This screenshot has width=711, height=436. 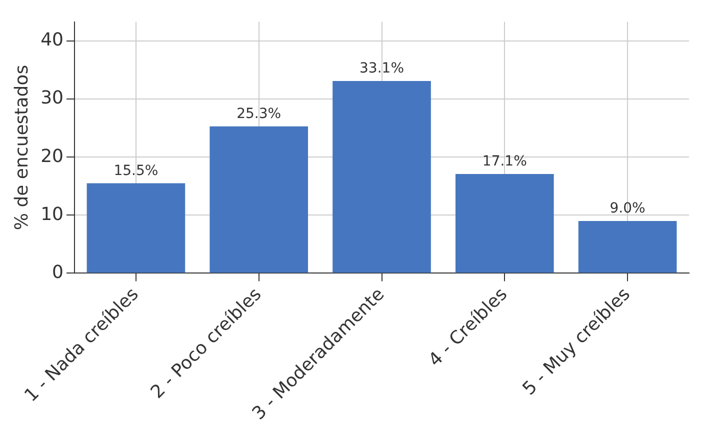 I want to click on data-label: 17.1%, so click(x=504, y=162).